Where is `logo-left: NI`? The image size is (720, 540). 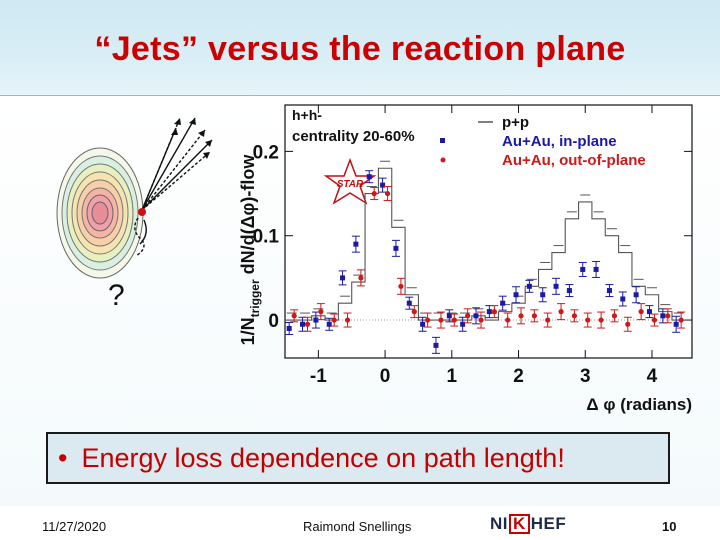 logo-left: NI is located at coordinates (499, 523).